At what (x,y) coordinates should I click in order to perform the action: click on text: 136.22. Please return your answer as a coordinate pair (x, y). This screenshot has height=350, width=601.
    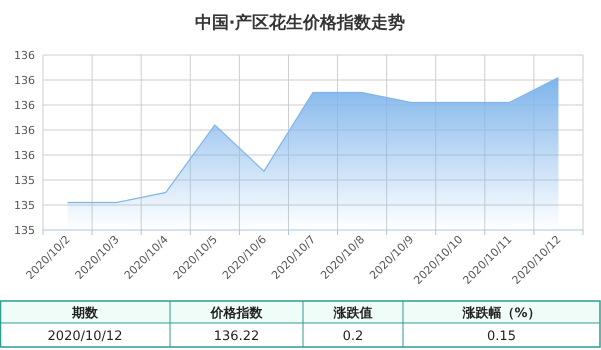
    Looking at the image, I should click on (237, 336).